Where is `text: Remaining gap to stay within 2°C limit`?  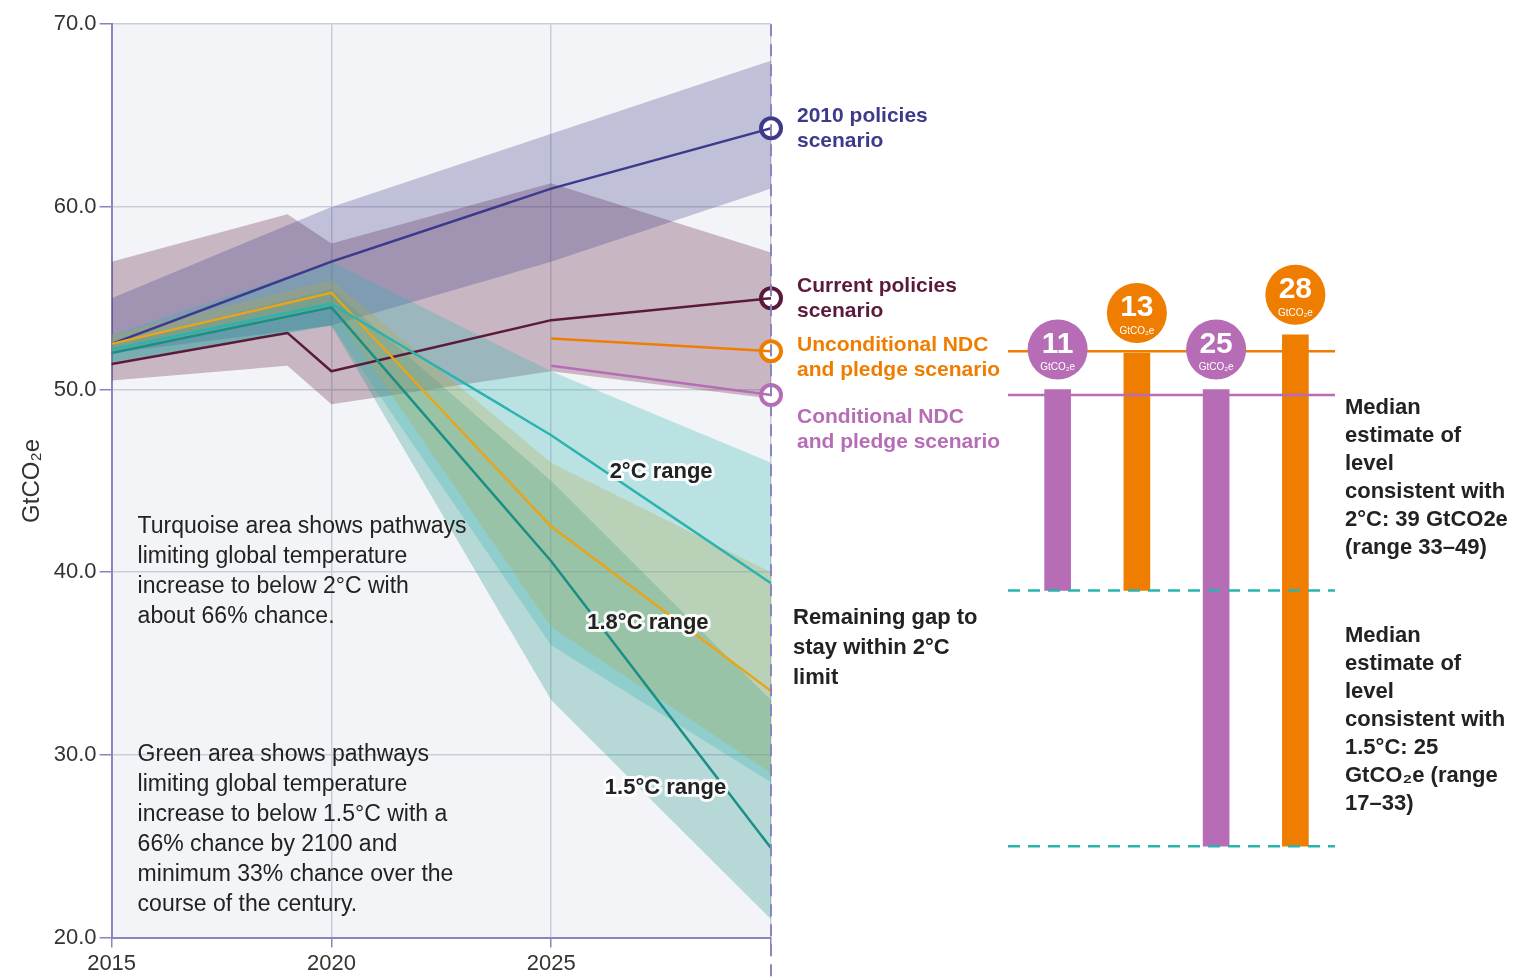
text: Remaining gap to stay within 2°C limit is located at coordinates (885, 646).